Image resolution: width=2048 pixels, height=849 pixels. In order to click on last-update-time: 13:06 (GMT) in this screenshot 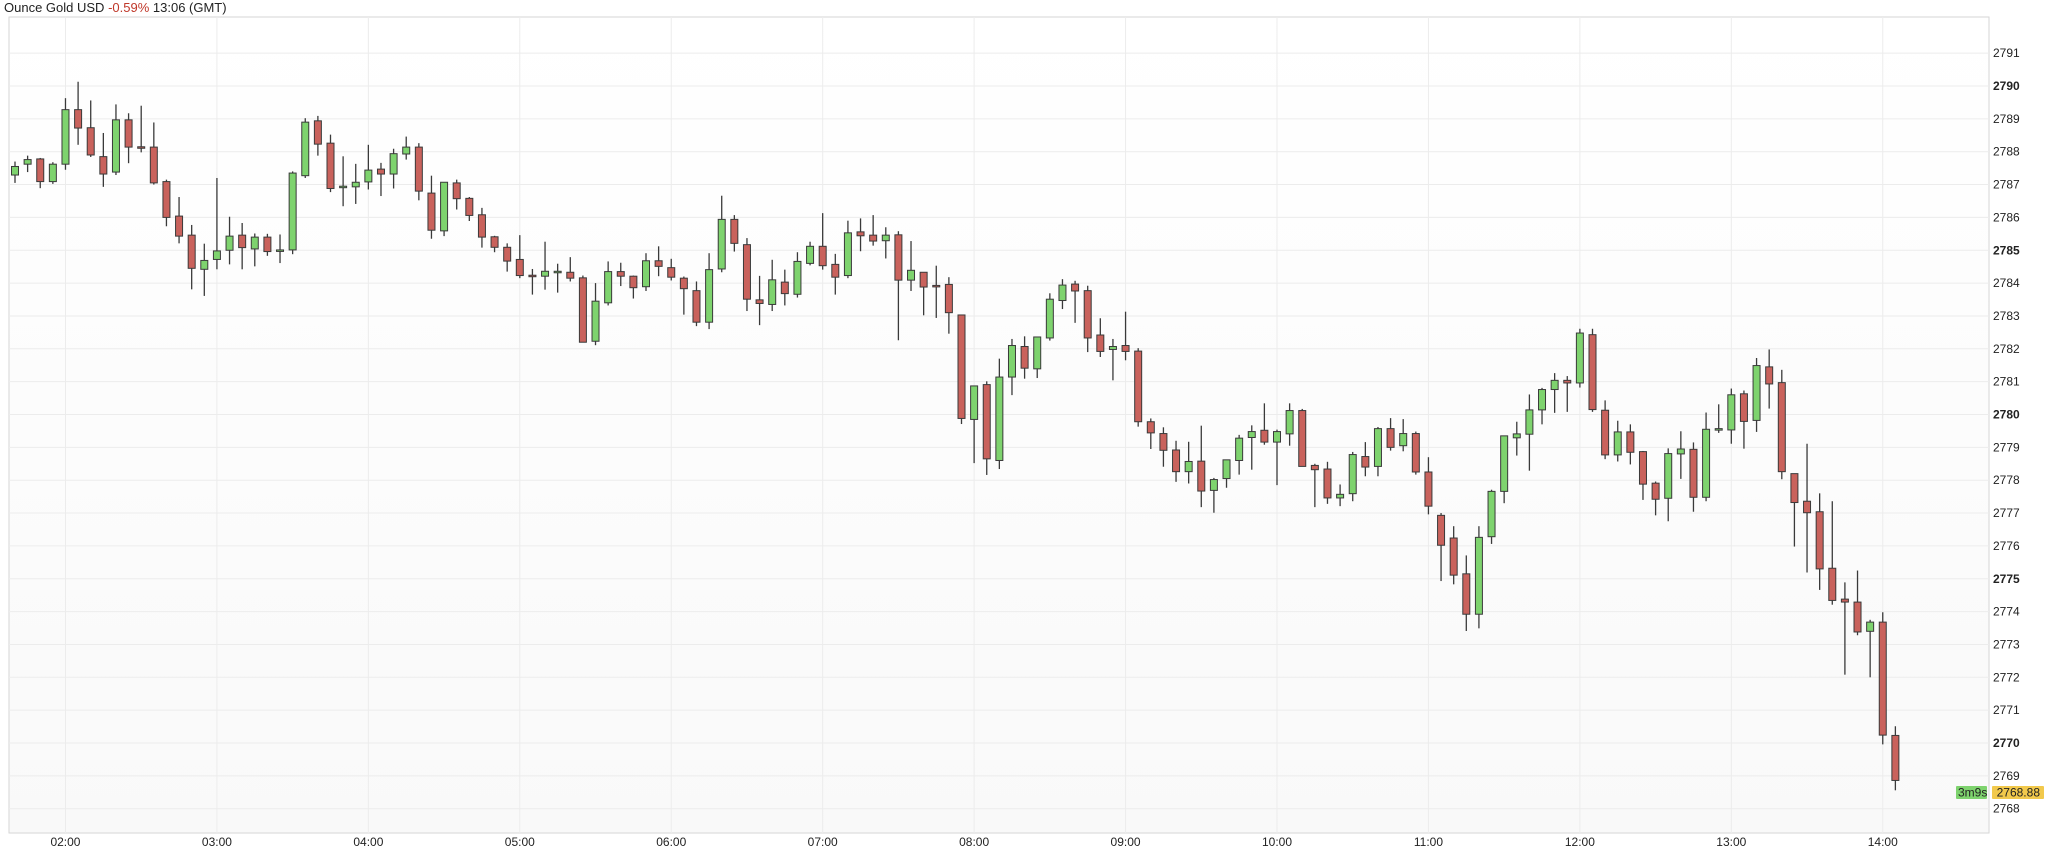, I will do `click(189, 7)`.